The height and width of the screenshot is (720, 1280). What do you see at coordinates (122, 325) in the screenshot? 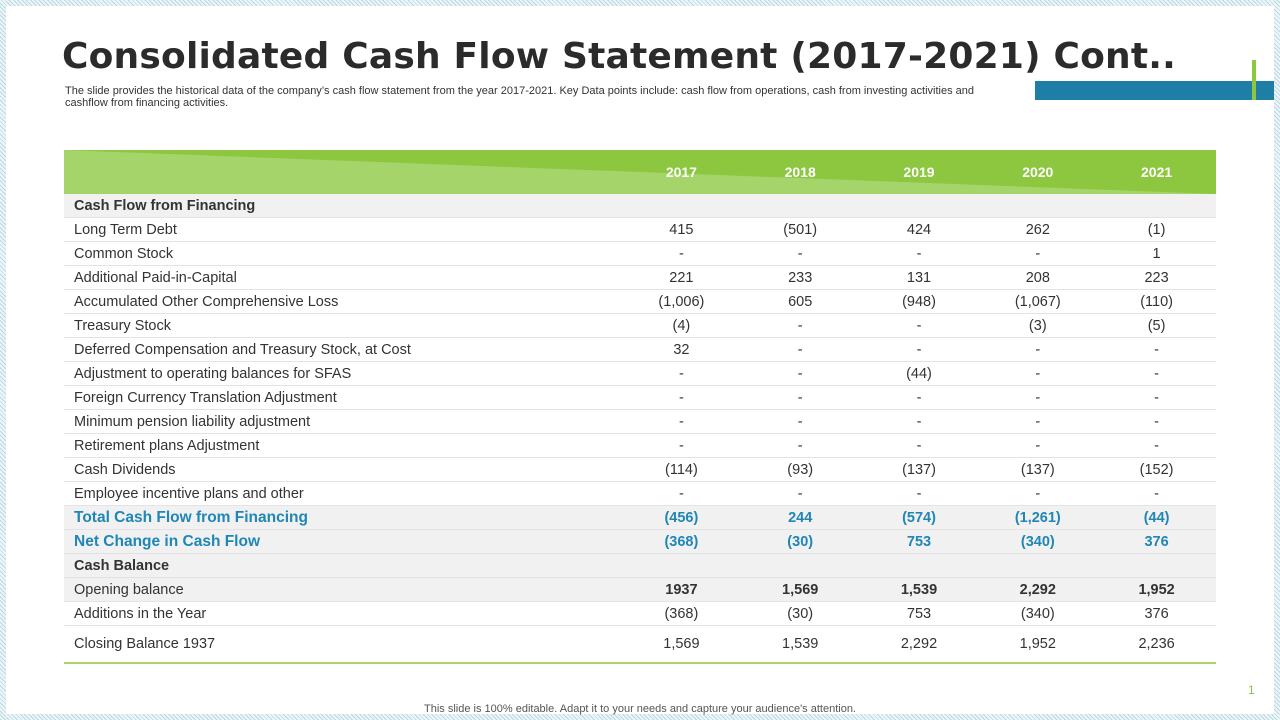
I see `row-label: Treasury Stock` at bounding box center [122, 325].